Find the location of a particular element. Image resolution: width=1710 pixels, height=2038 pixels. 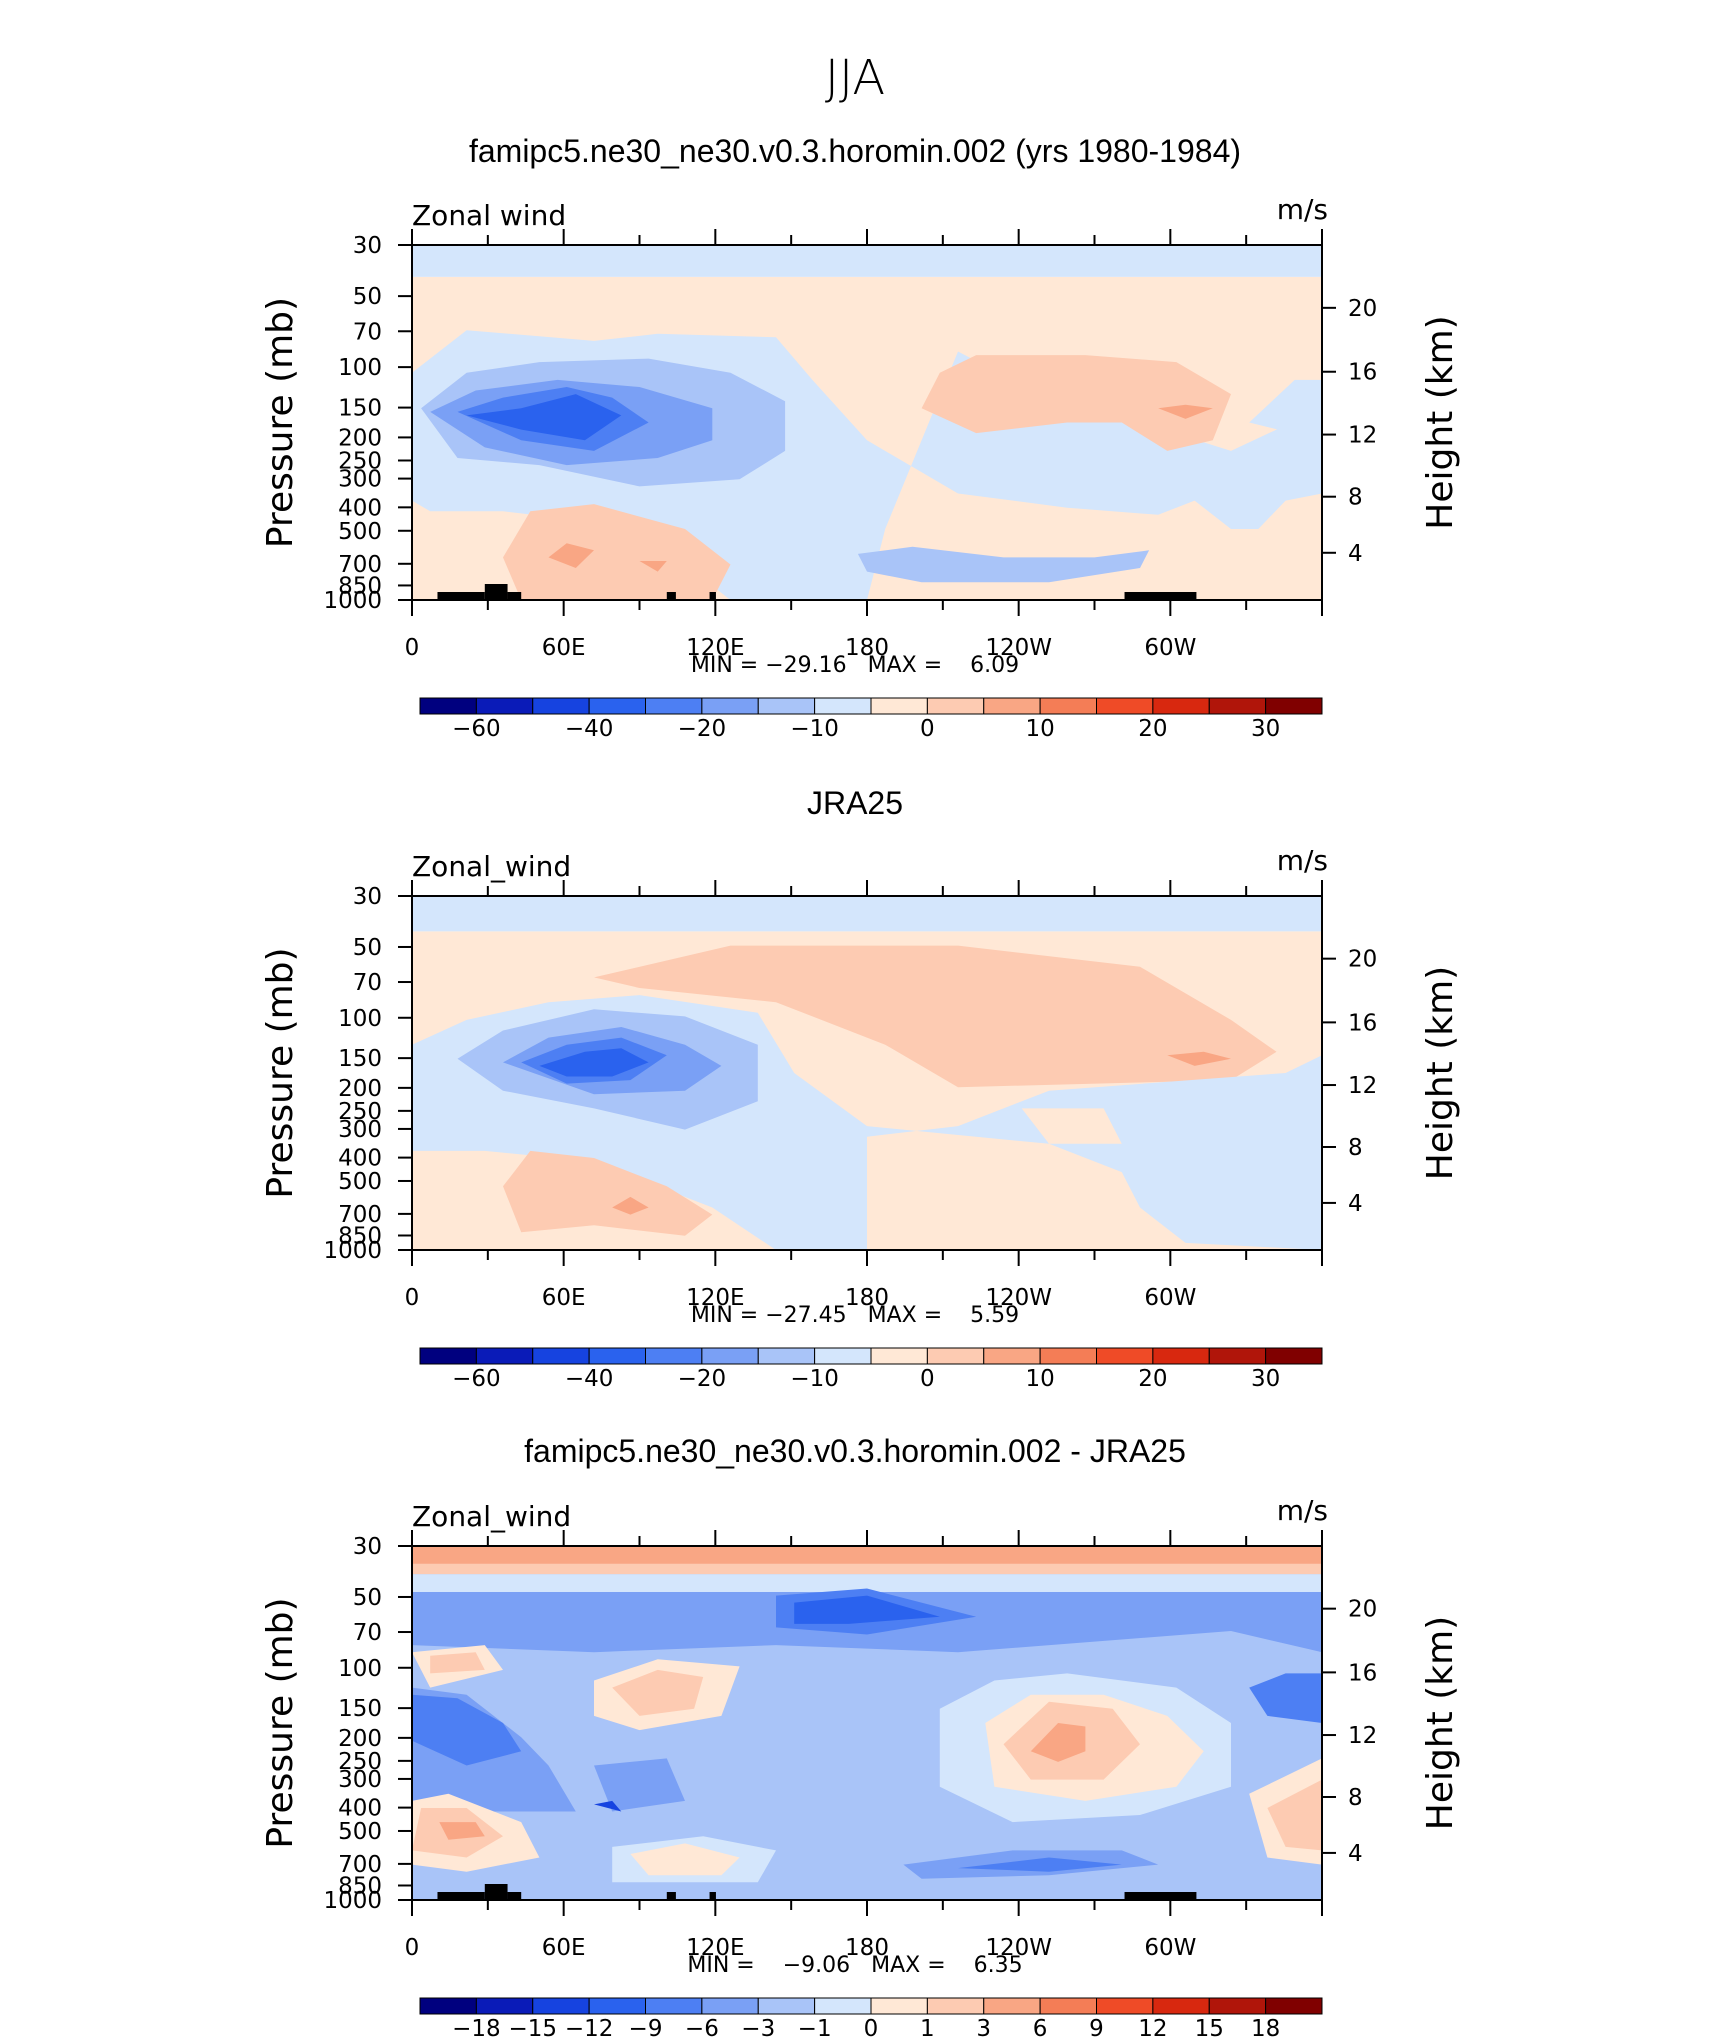

colorbar-label: −20 is located at coordinates (702, 729).